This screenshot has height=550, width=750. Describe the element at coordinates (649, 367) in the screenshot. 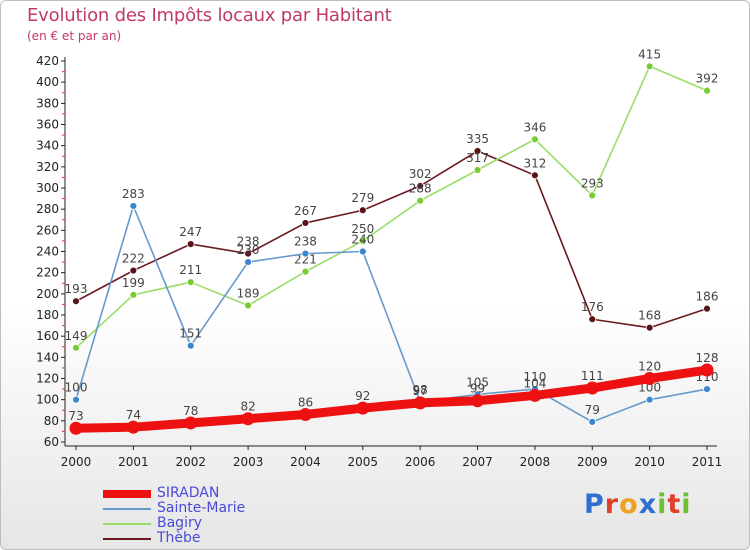

I see `data-label: 120` at that location.